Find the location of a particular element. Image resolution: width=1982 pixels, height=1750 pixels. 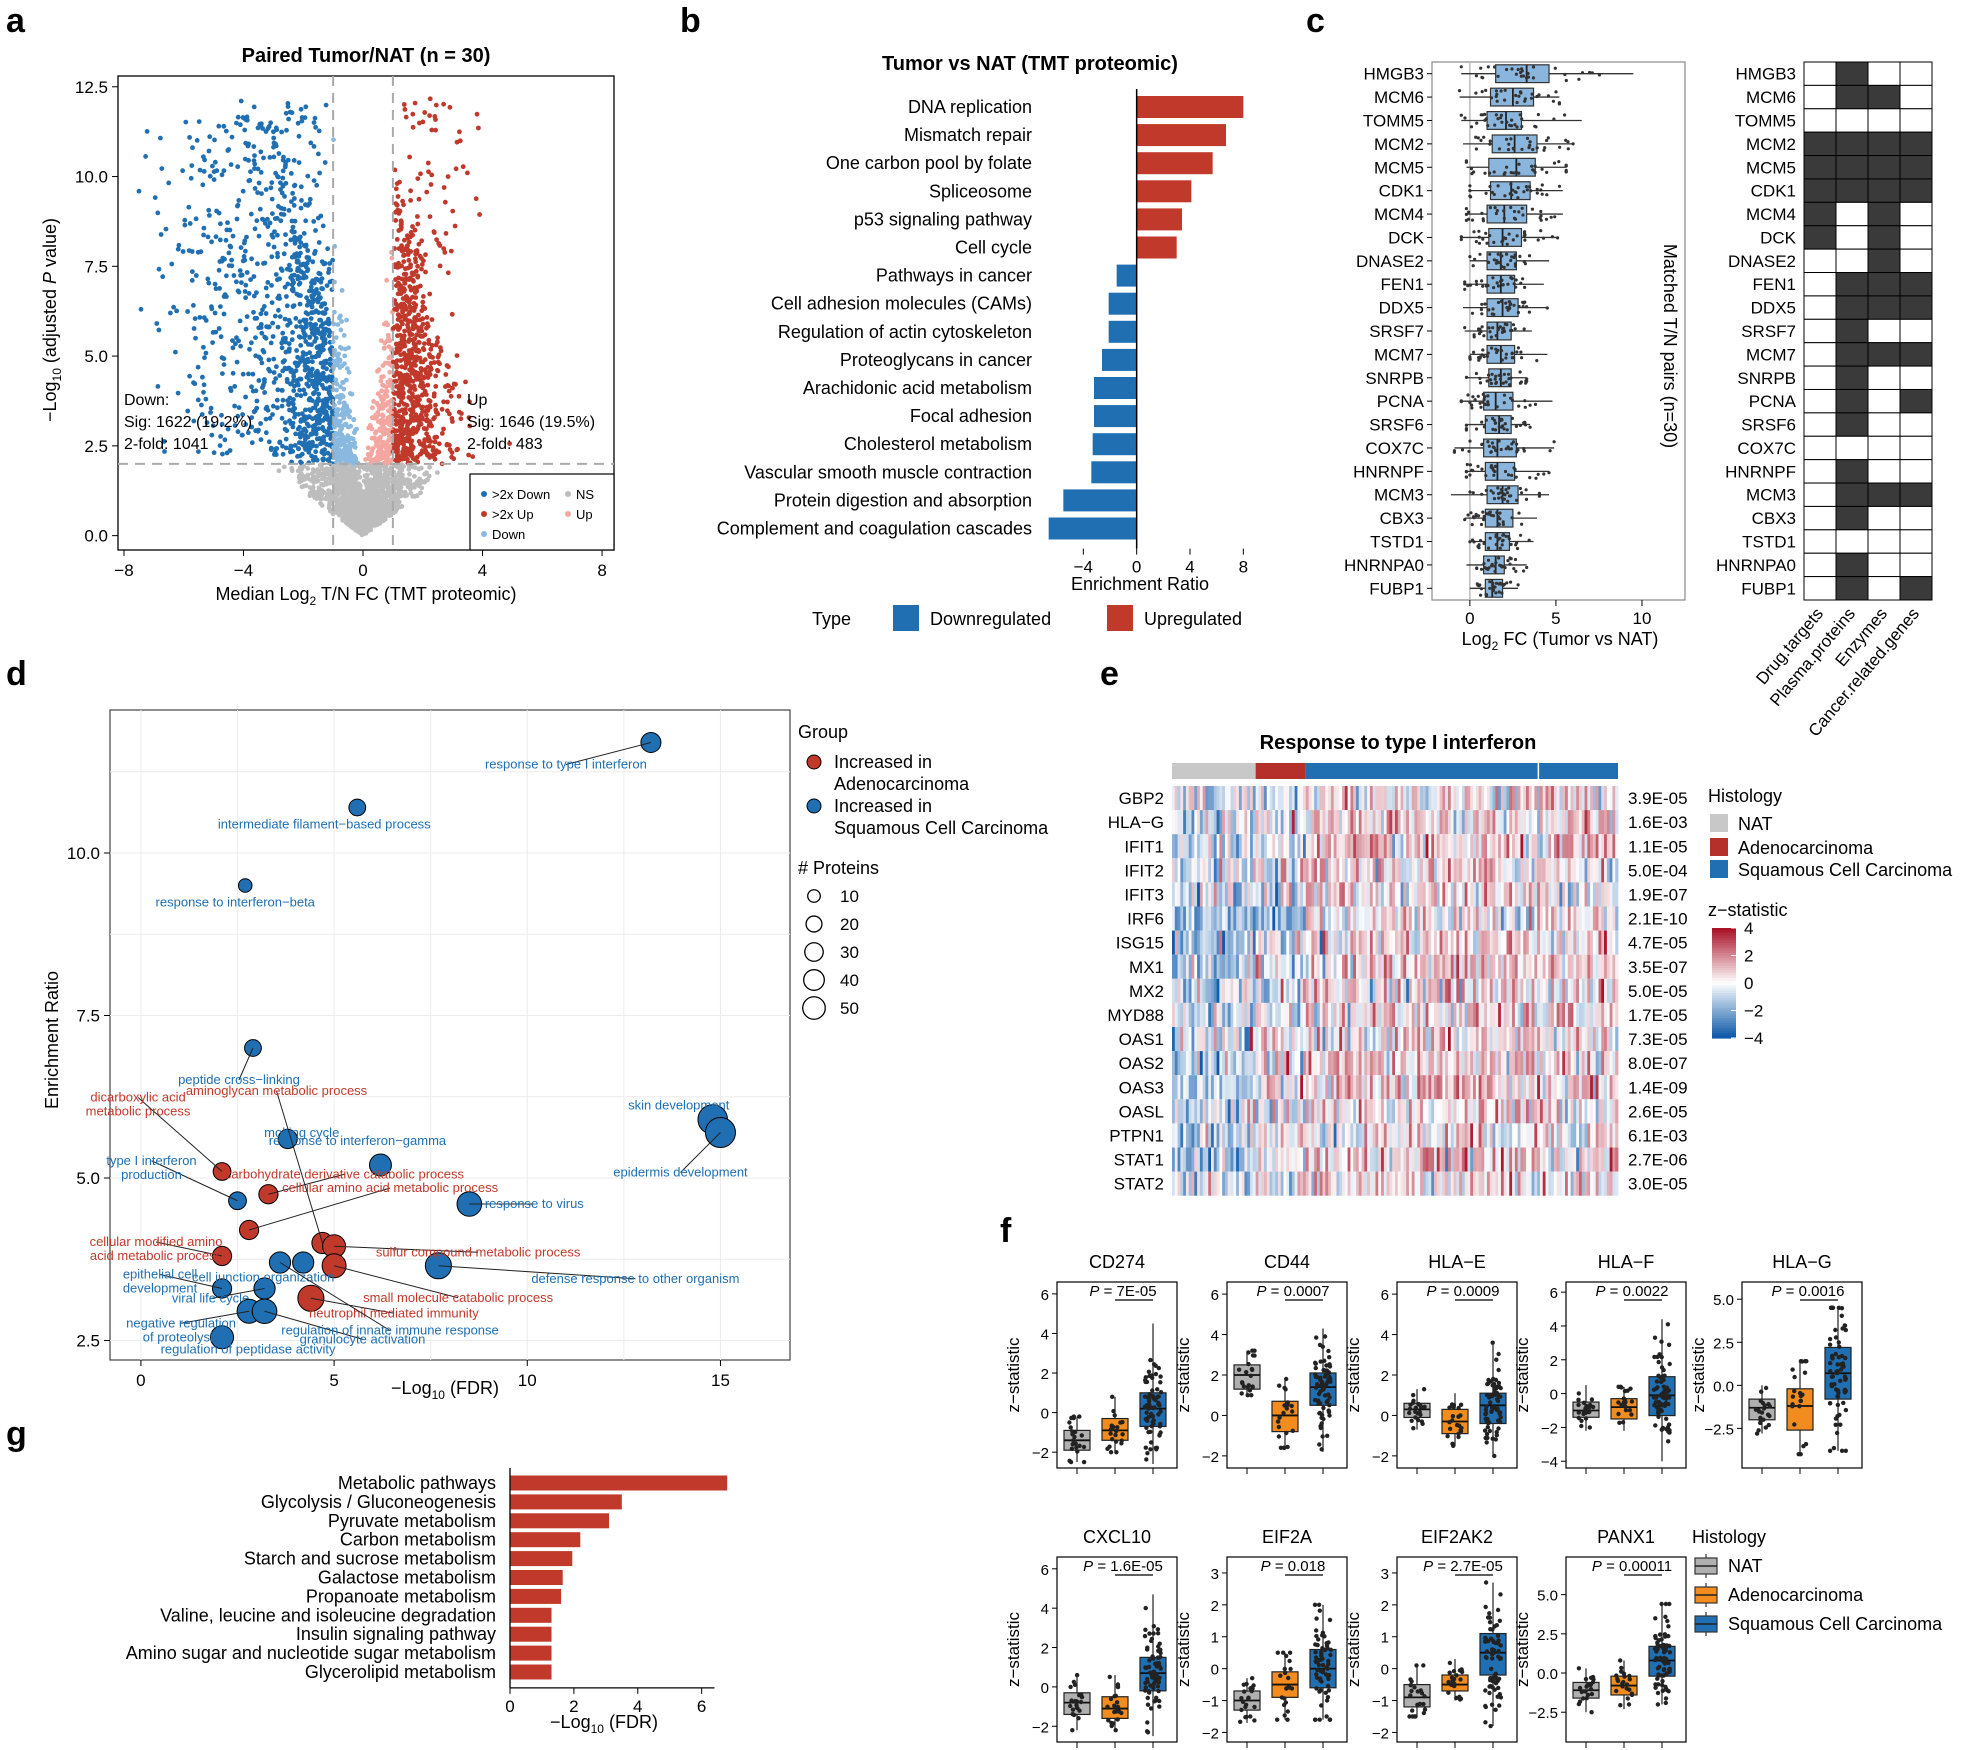

pathway-label: p53 signaling pathway is located at coordinates (943, 219).